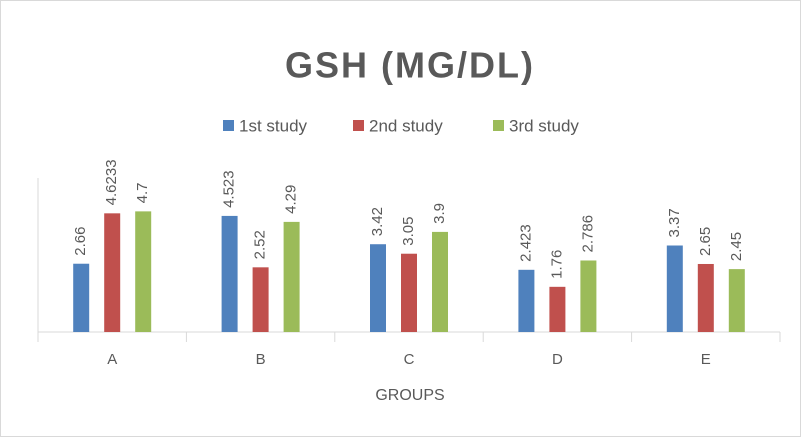  What do you see at coordinates (557, 359) in the screenshot?
I see `x-tick-label: D` at bounding box center [557, 359].